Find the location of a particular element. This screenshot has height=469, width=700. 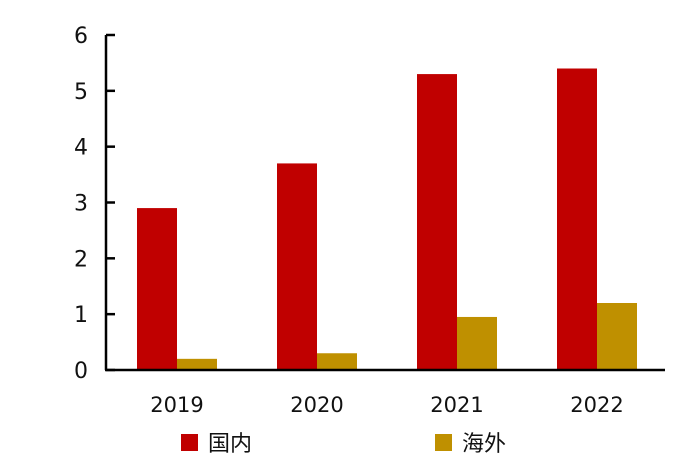

y-tick-label: 5 is located at coordinates (81, 92).